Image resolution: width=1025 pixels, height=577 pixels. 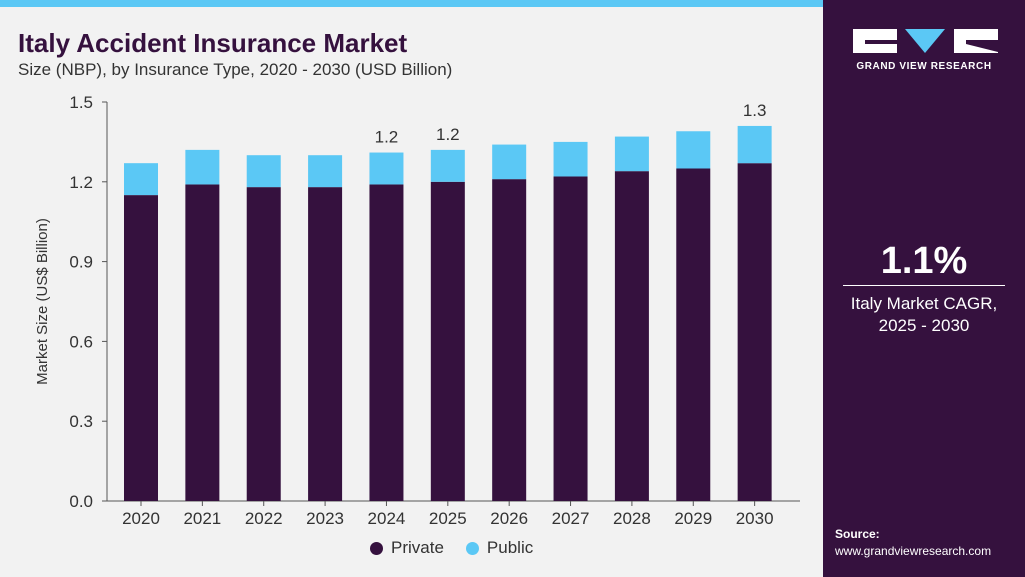 I want to click on data-label-2030: 1.3, so click(x=755, y=110).